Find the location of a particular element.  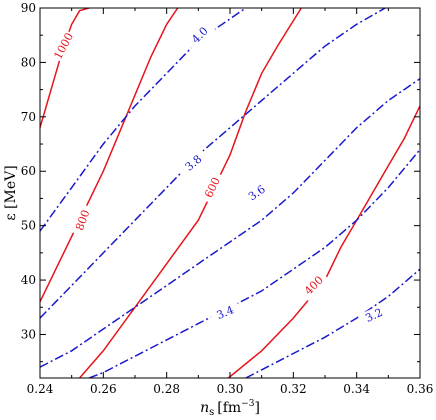

x-tick-label: 0.24 is located at coordinates (40, 389).